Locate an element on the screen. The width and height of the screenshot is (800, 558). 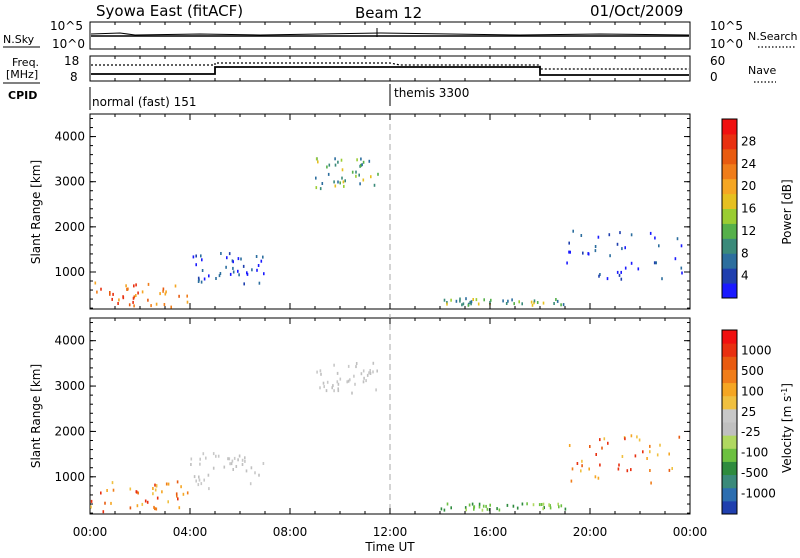
velocity-ylabel: Slant Range [km] is located at coordinates (36, 416).